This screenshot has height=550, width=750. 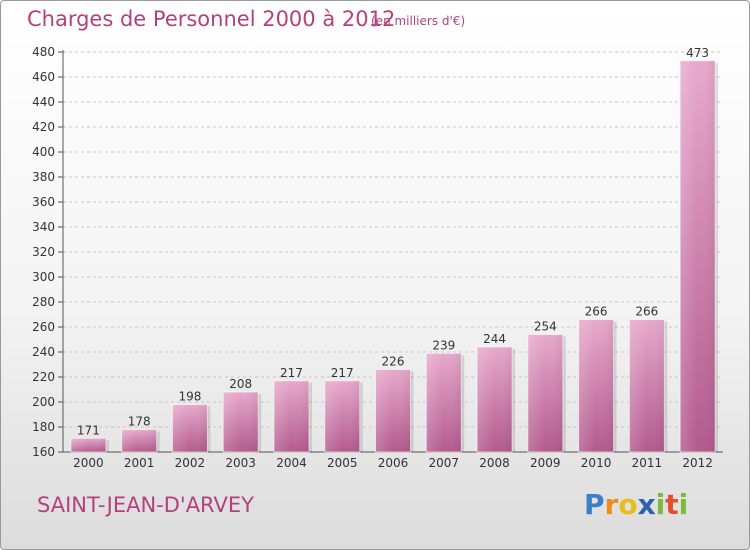 I want to click on x-tick-label: 2000, so click(x=88, y=463).